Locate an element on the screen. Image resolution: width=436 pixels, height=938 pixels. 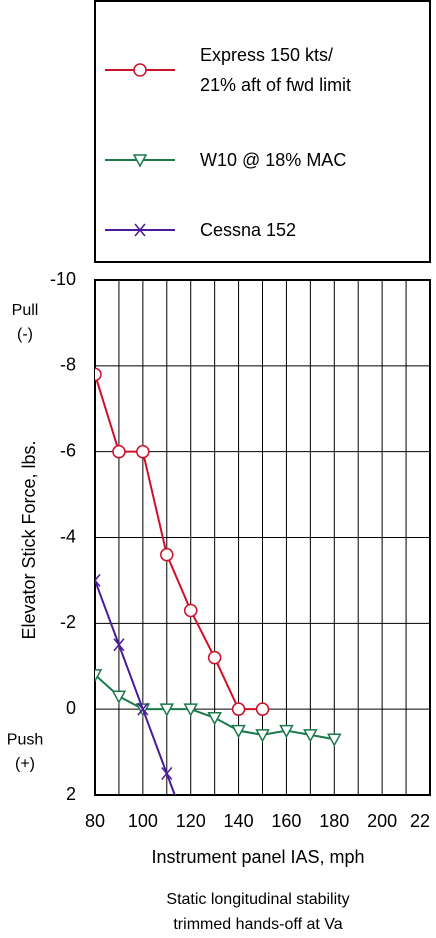
line is located at coordinates (179, 542).